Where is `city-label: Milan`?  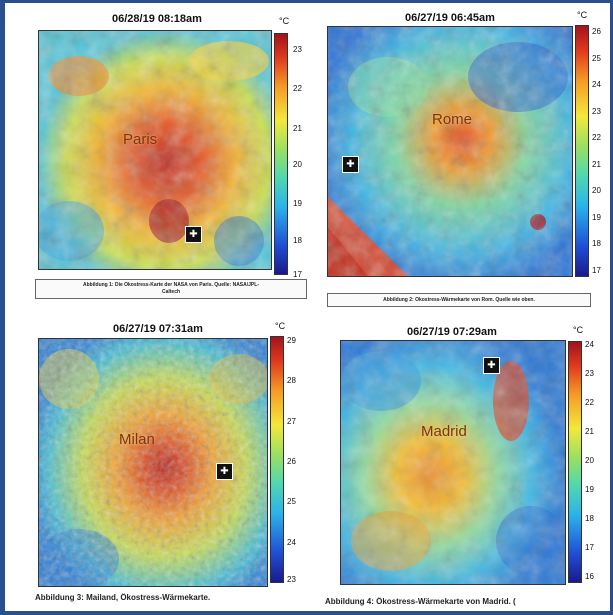 city-label: Milan is located at coordinates (137, 439).